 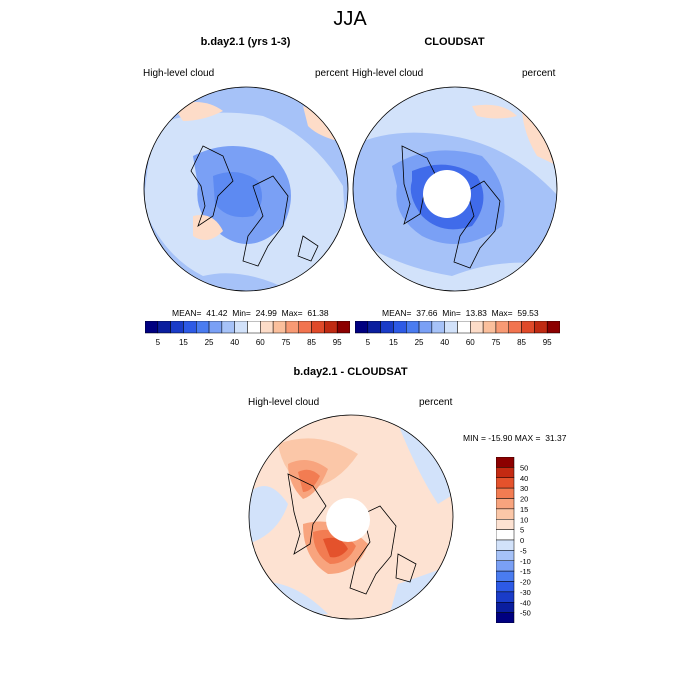 I want to click on colorbar-difference-tick-label: 0, so click(x=522, y=540).